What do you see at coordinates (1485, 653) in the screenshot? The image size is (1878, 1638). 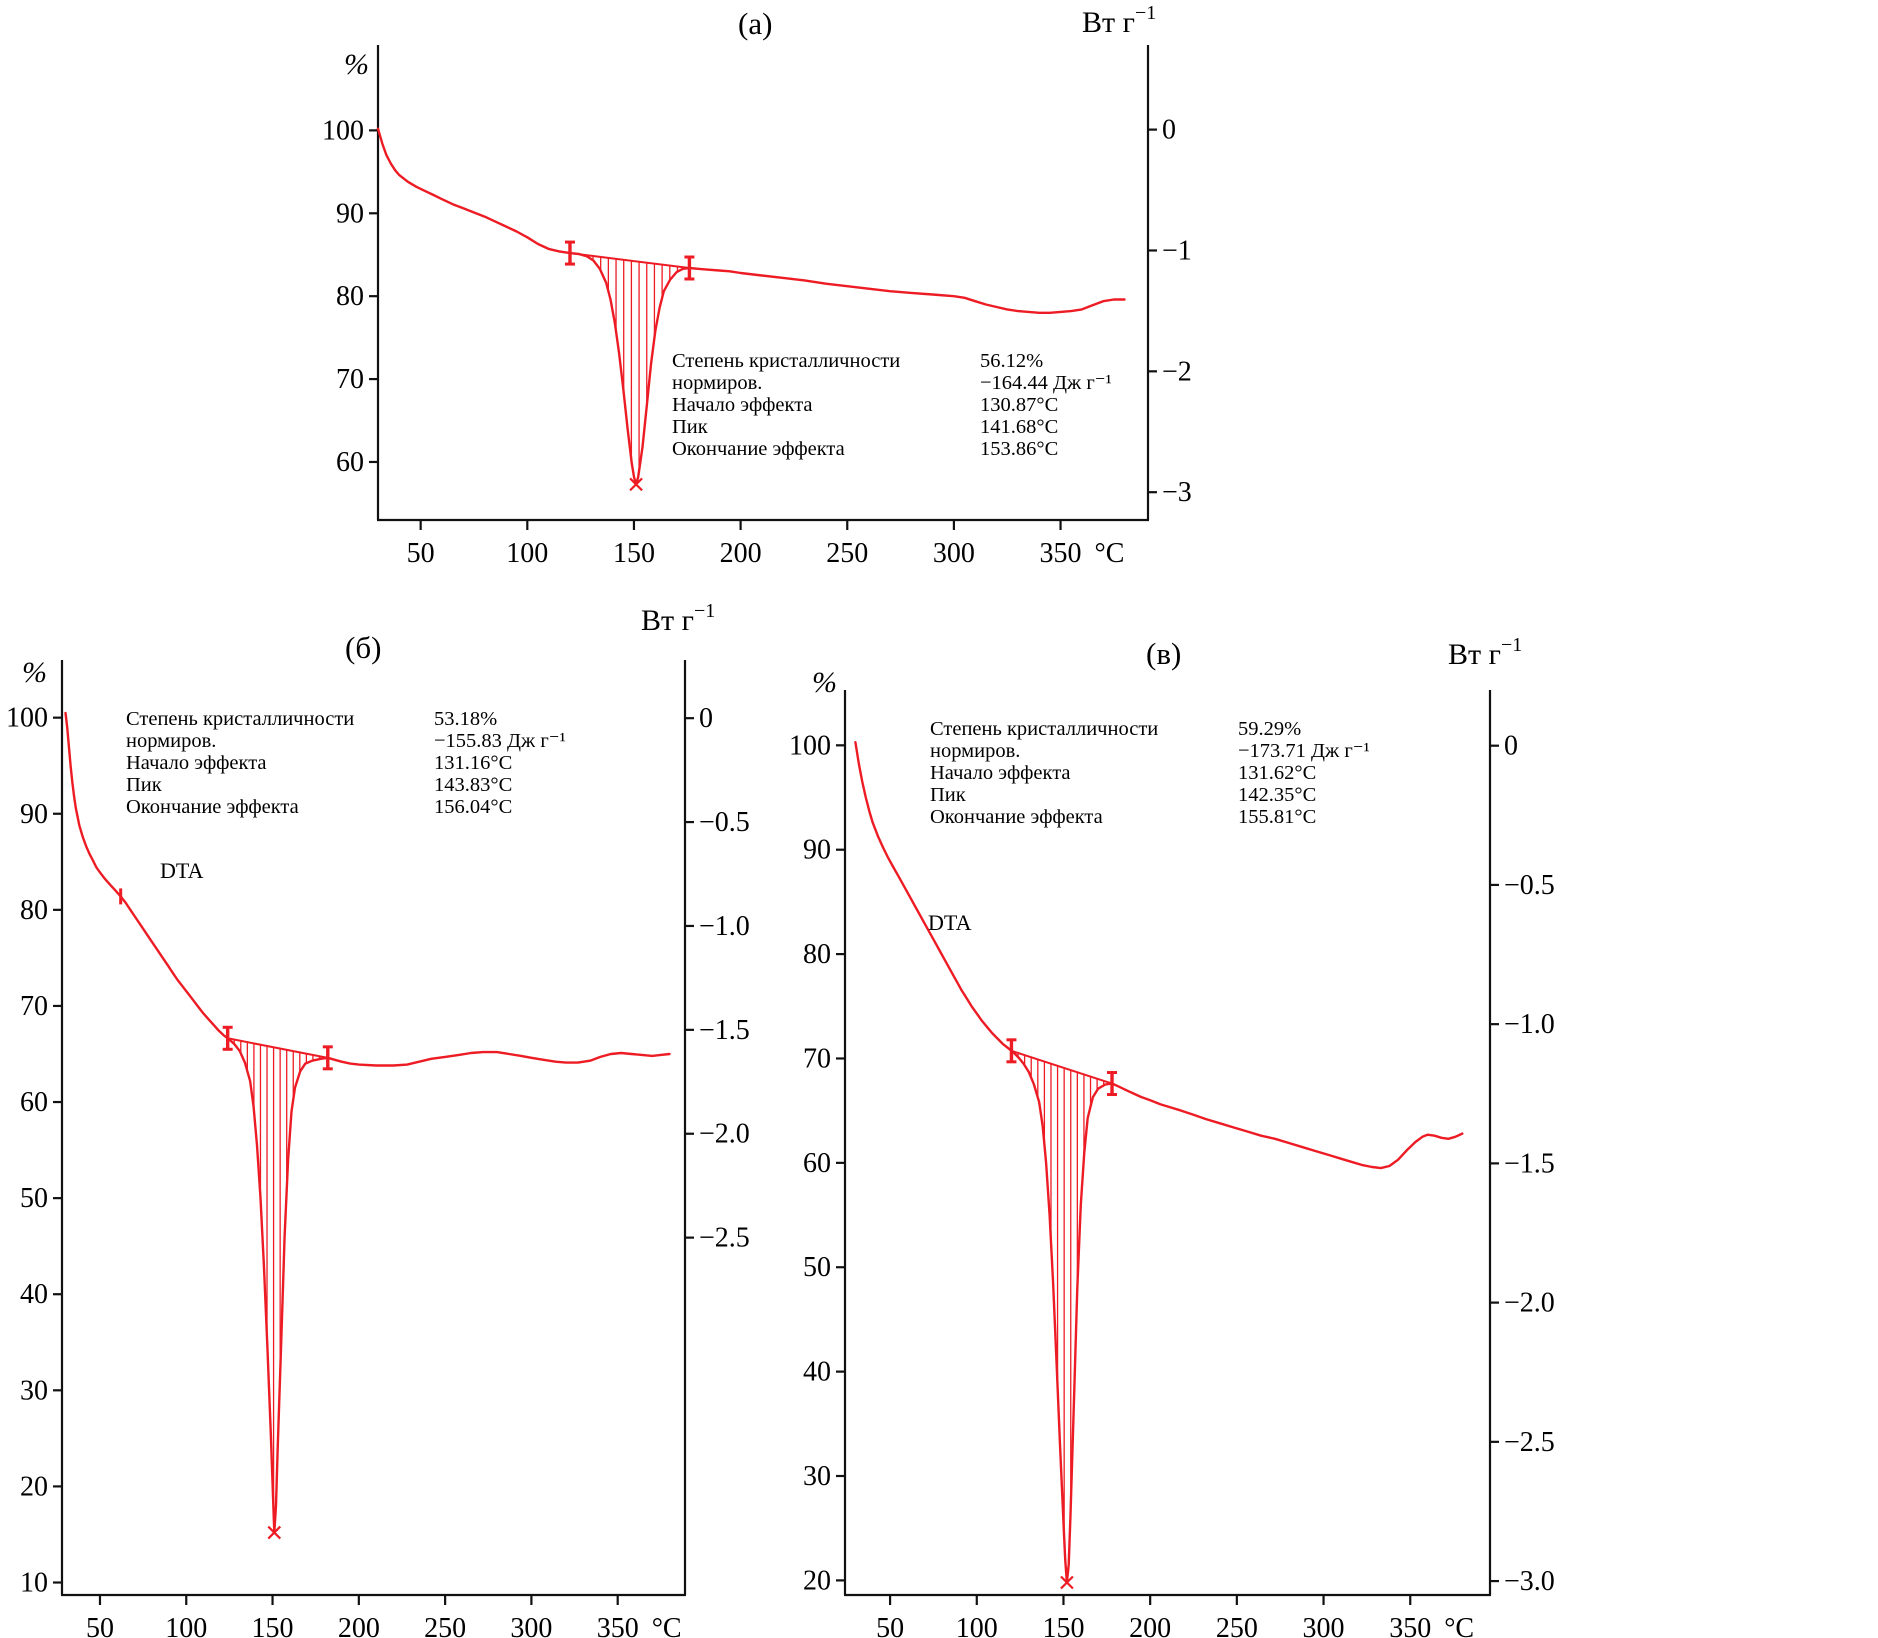 I see `chart-v-right-axis-title: Вт г−1` at bounding box center [1485, 653].